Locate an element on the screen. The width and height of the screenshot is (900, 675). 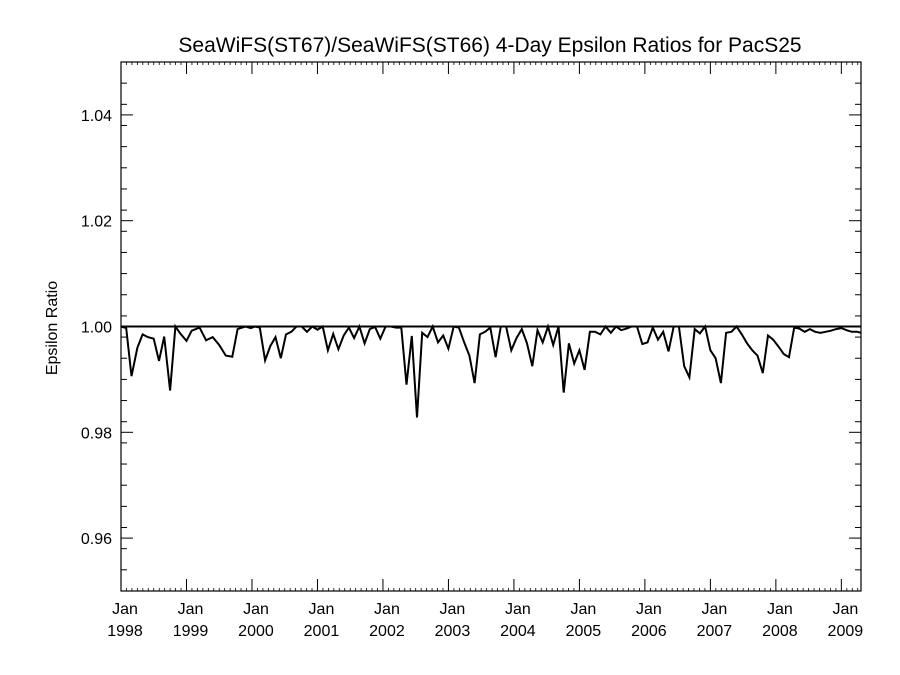
y-tick-label: 1.00 is located at coordinates (96, 328).